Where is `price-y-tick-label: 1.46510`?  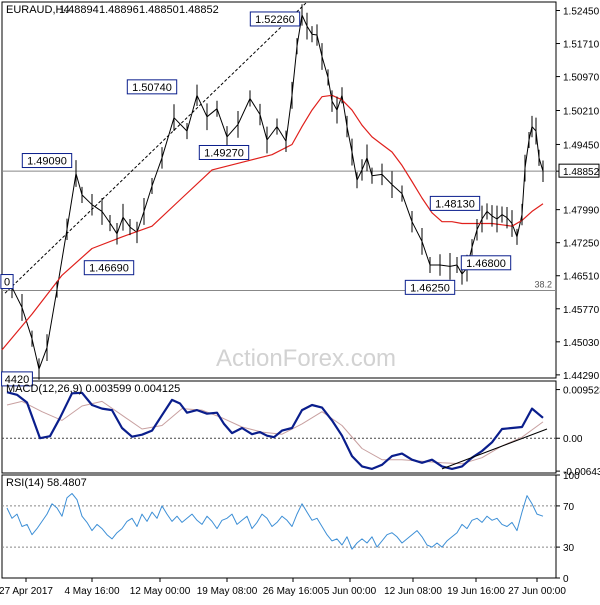
price-y-tick-label: 1.46510 is located at coordinates (581, 277).